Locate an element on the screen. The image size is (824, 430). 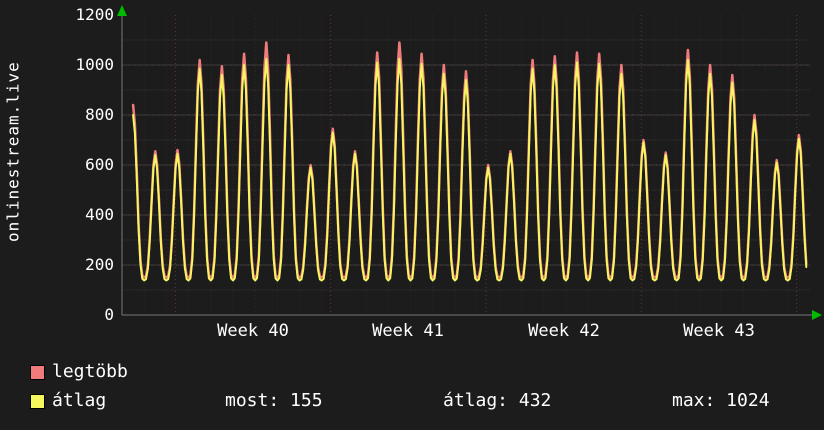
y-tick-label: 1200 is located at coordinates (94, 14).